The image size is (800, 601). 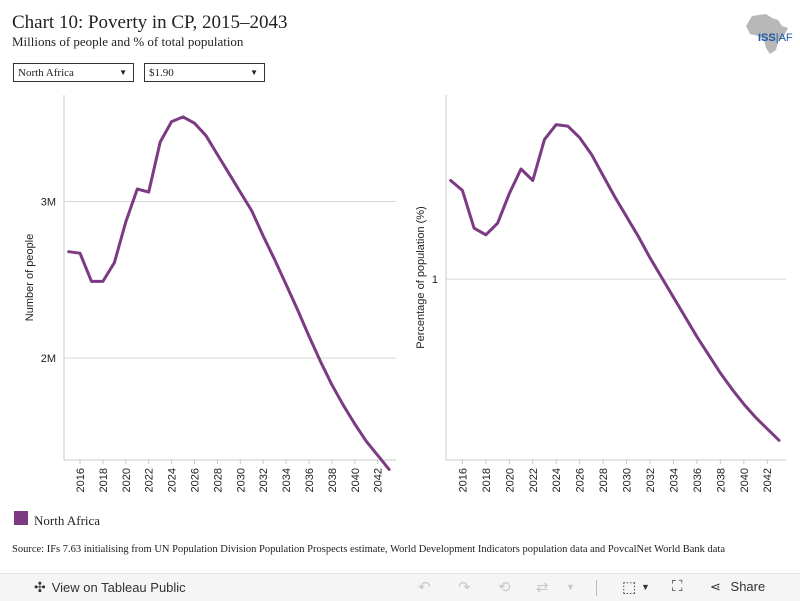 What do you see at coordinates (118, 587) in the screenshot?
I see `view-on-tableau-label: View on Tableau Public` at bounding box center [118, 587].